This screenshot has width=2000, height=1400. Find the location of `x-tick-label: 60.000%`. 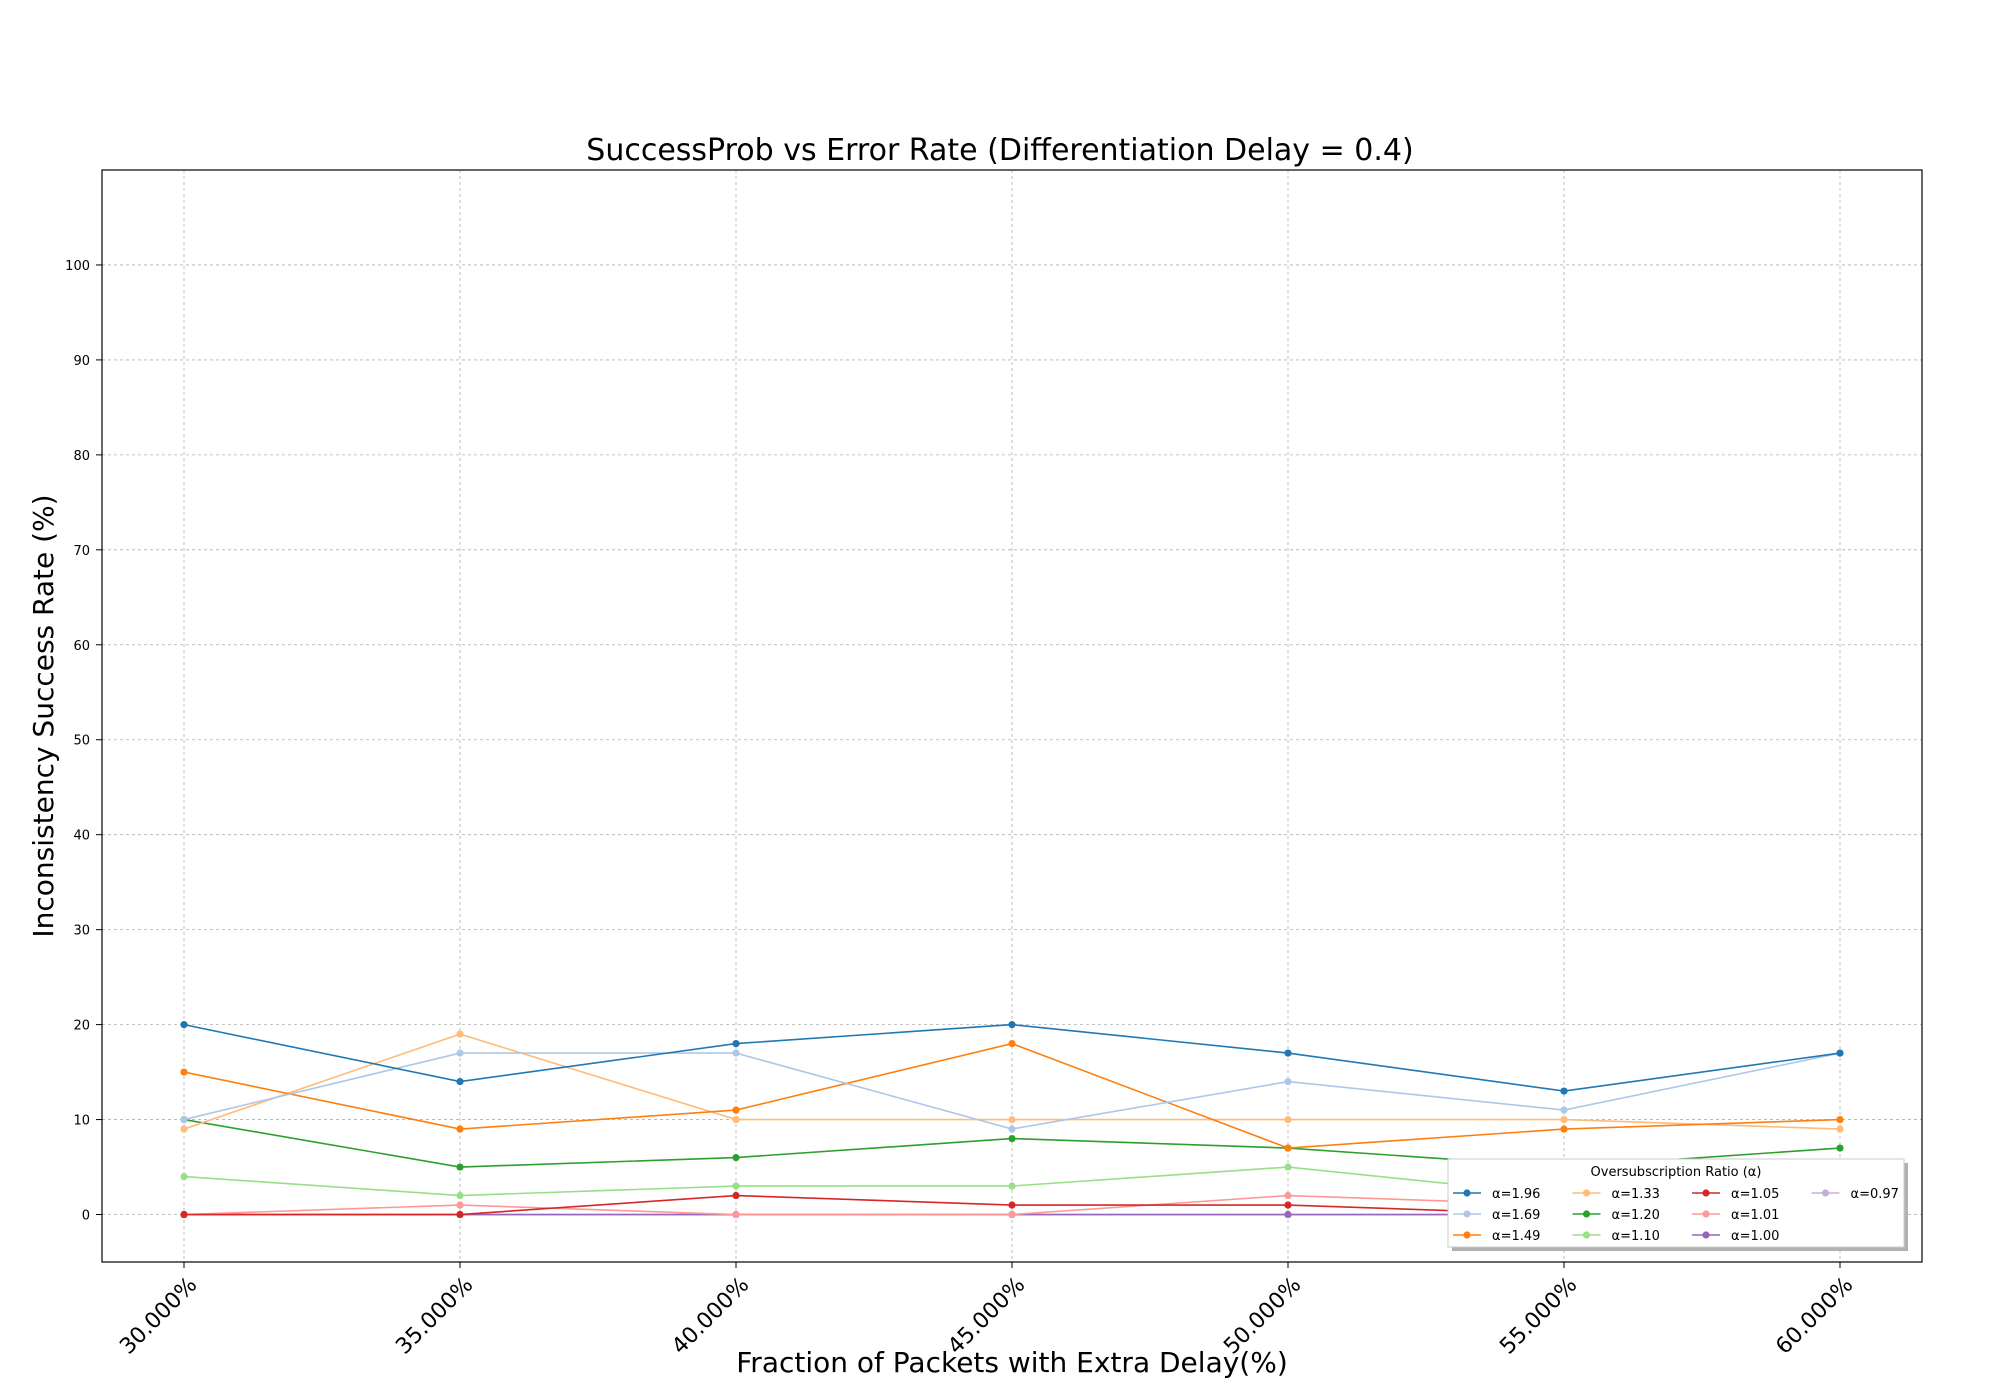

x-tick-label: 60.000% is located at coordinates (1814, 1316).